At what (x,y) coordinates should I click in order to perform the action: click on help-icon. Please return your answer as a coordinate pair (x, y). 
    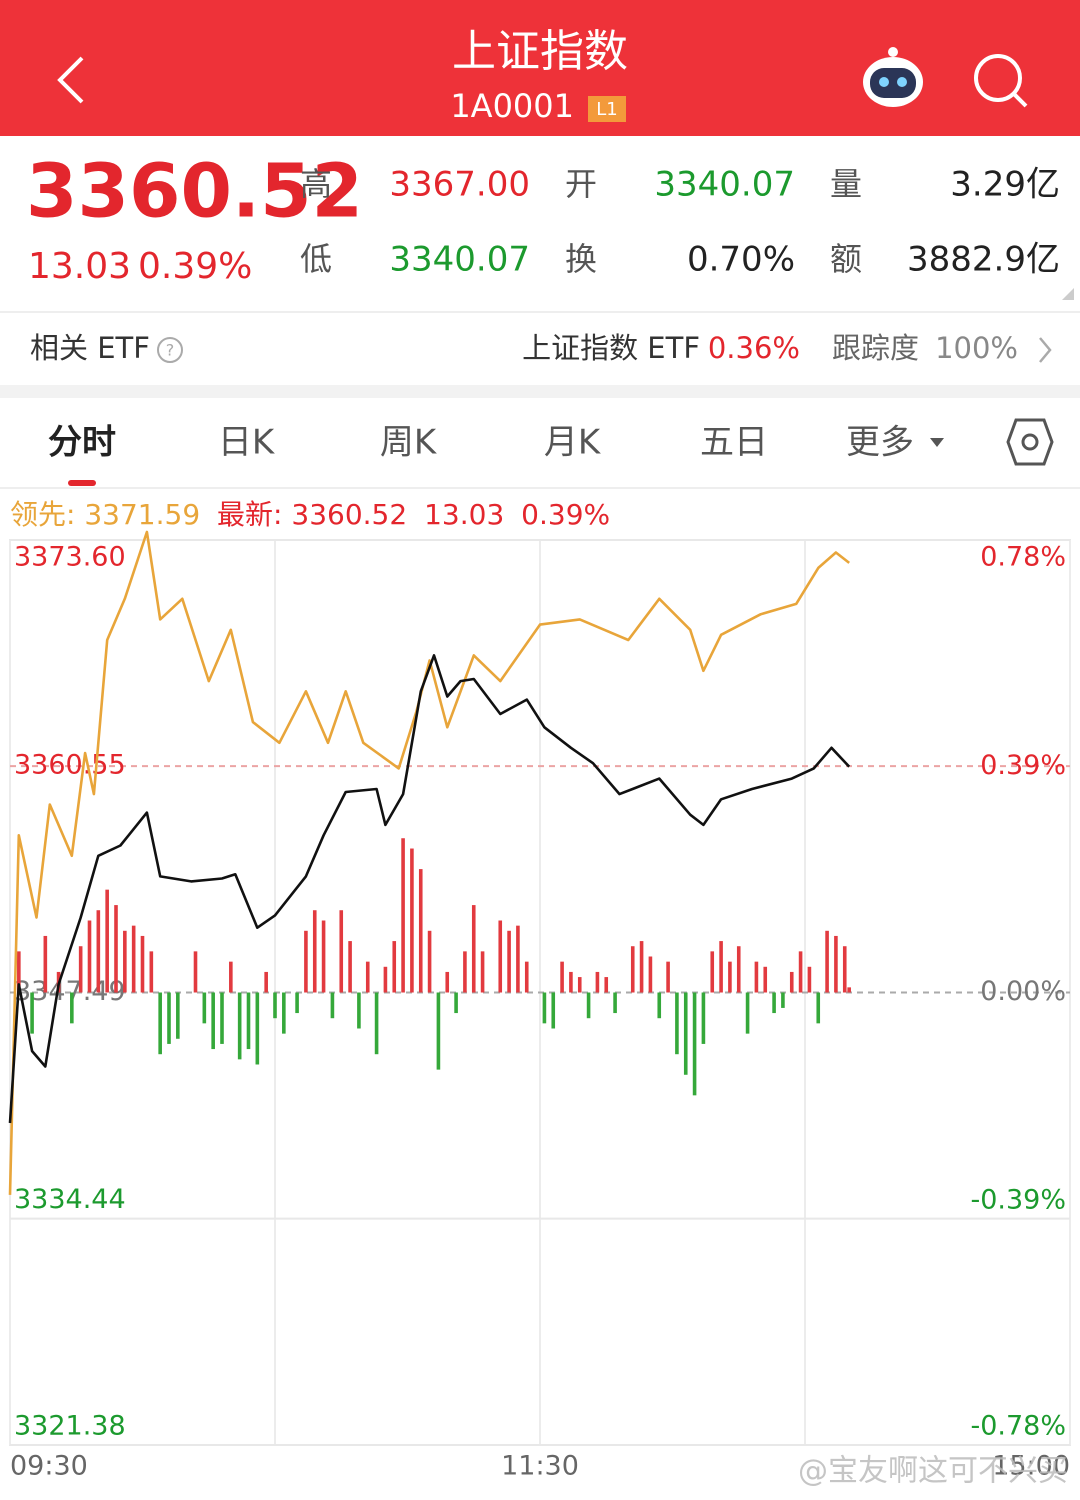
    Looking at the image, I should click on (170, 350).